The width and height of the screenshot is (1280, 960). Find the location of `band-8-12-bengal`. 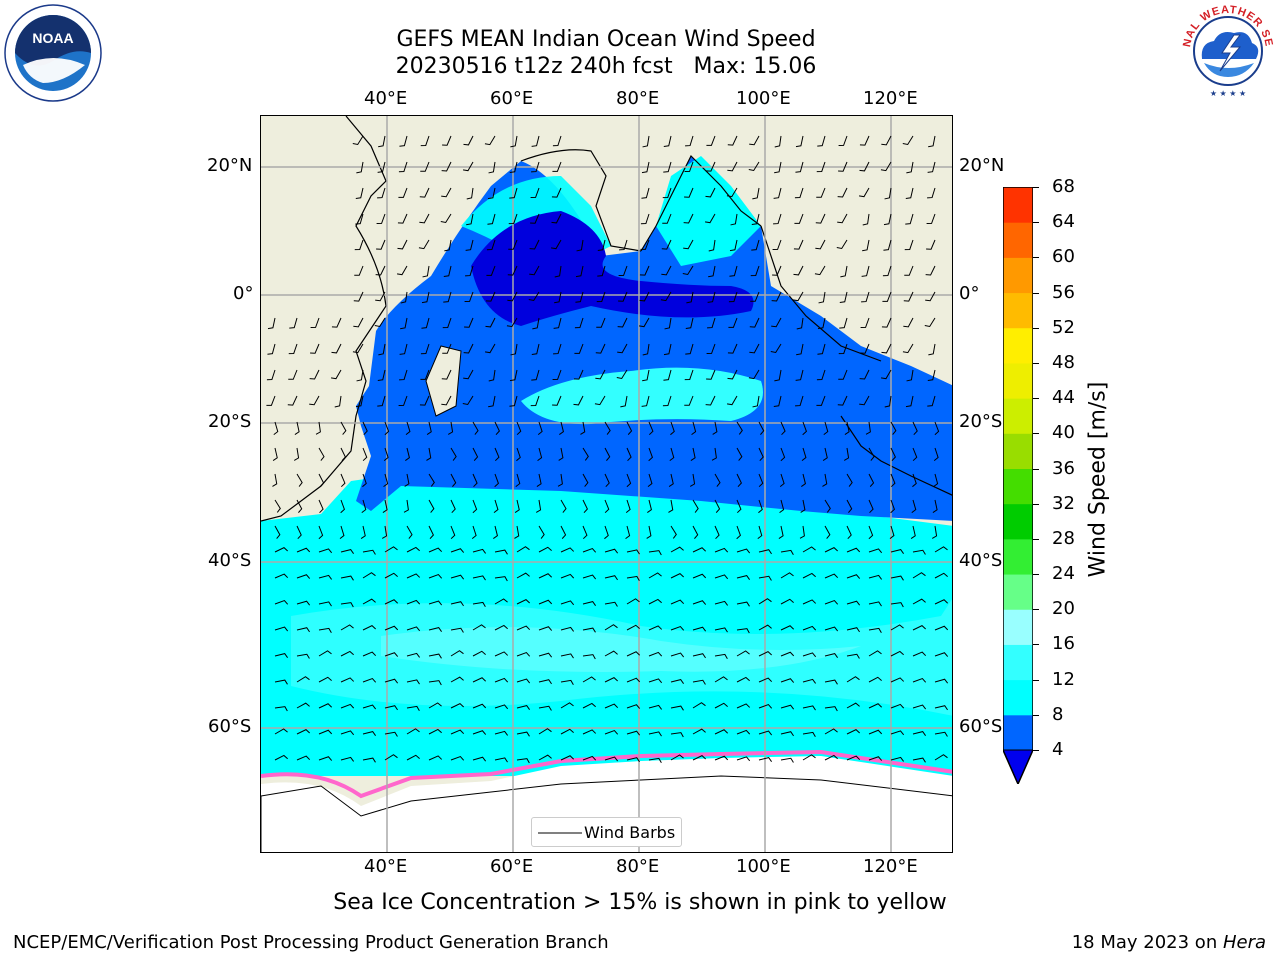

band-8-12-bengal is located at coordinates (708, 211).